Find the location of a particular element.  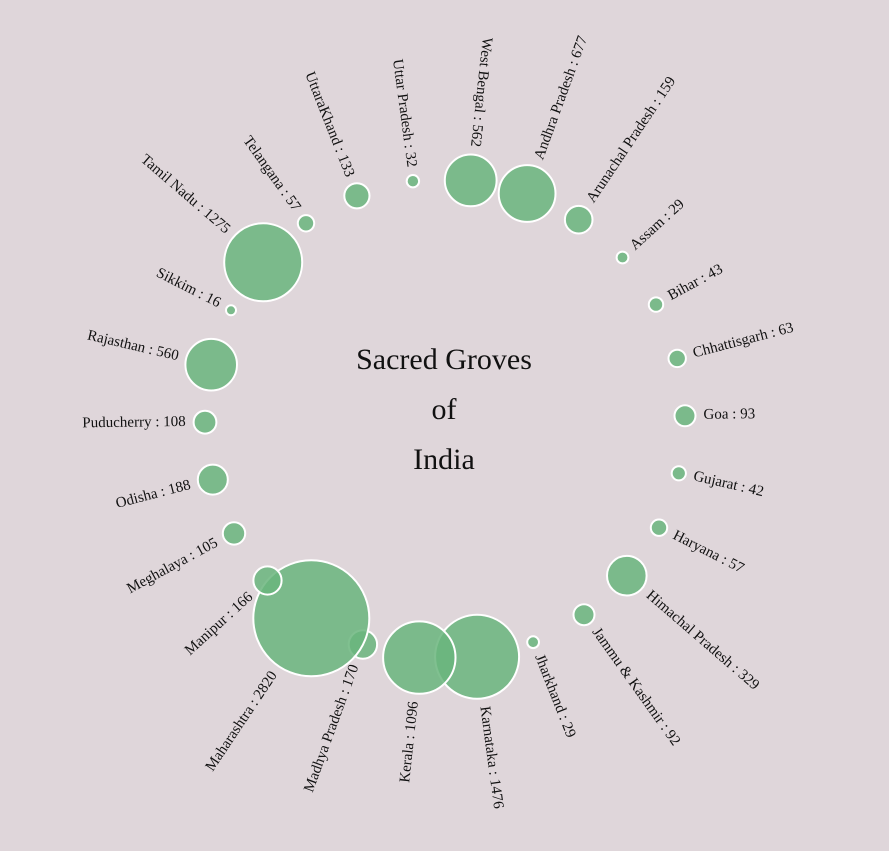

bubble-maharashtra is located at coordinates (311, 618).